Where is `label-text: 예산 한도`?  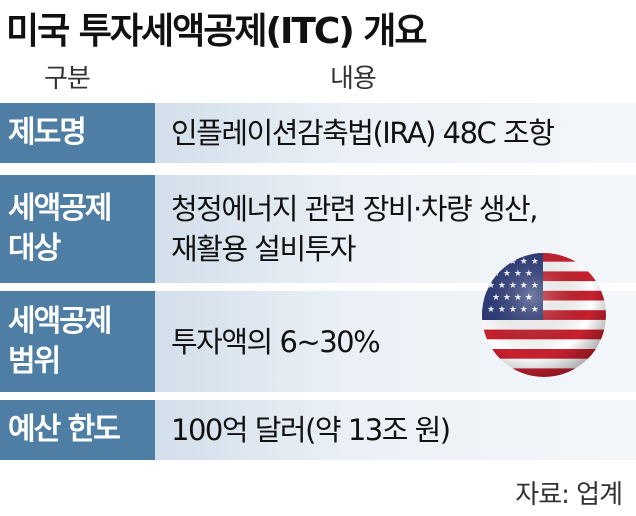 label-text: 예산 한도 is located at coordinates (64, 429).